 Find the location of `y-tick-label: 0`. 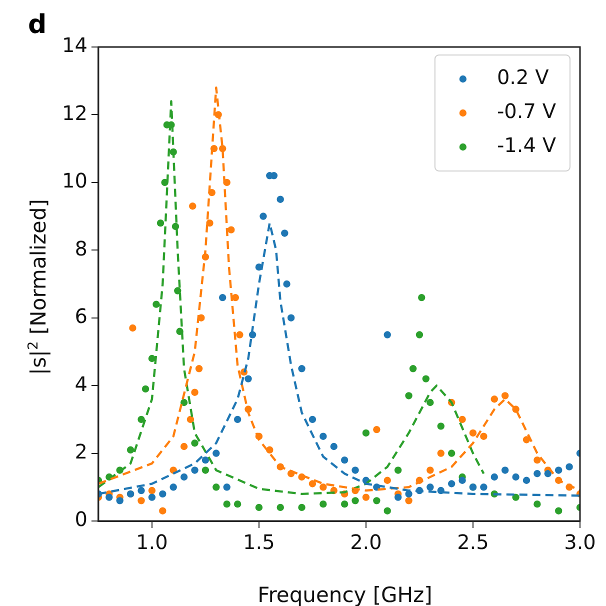

y-tick-label: 0 is located at coordinates (81, 519).